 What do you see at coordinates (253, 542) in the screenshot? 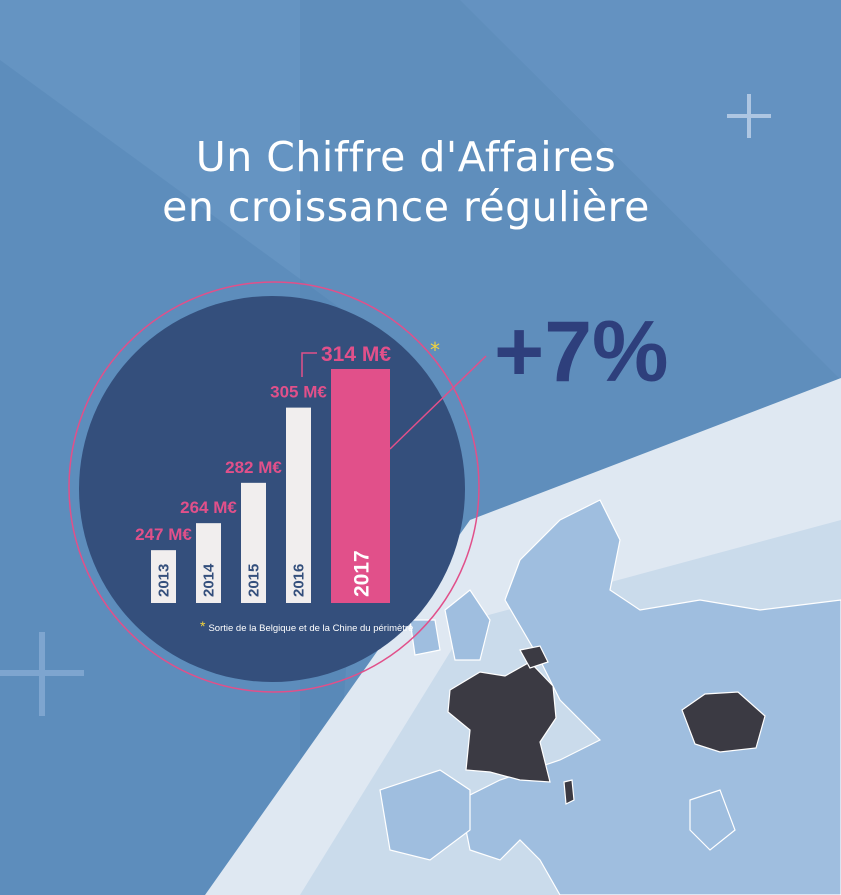
I see `bar-2015` at bounding box center [253, 542].